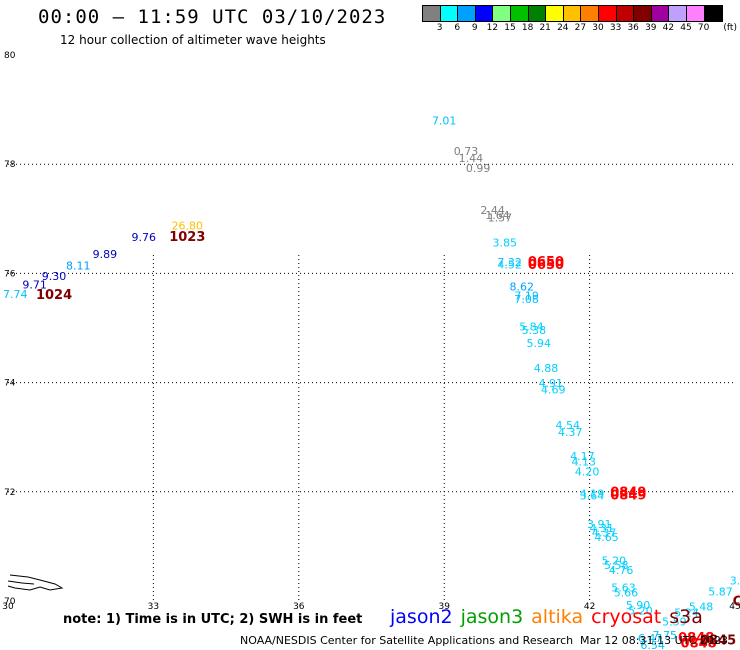 The width and height of the screenshot is (740, 650). I want to click on data-point: 1.44, so click(471, 158).